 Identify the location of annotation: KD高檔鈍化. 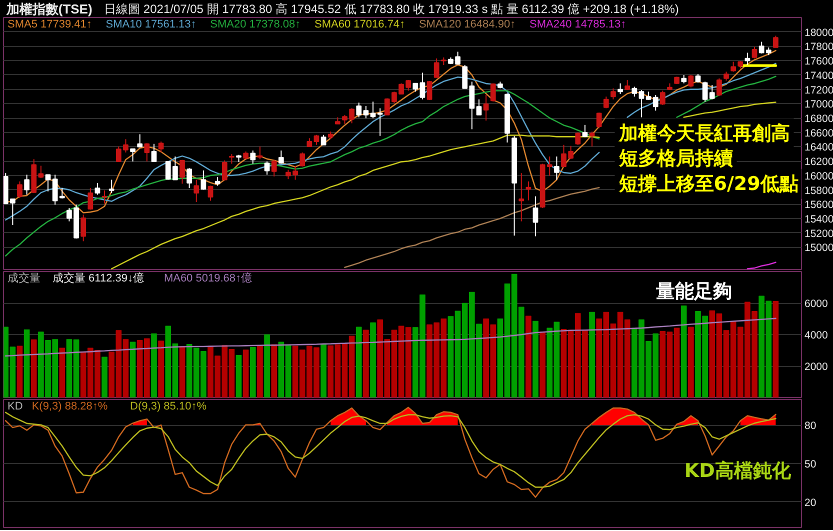
(738, 471).